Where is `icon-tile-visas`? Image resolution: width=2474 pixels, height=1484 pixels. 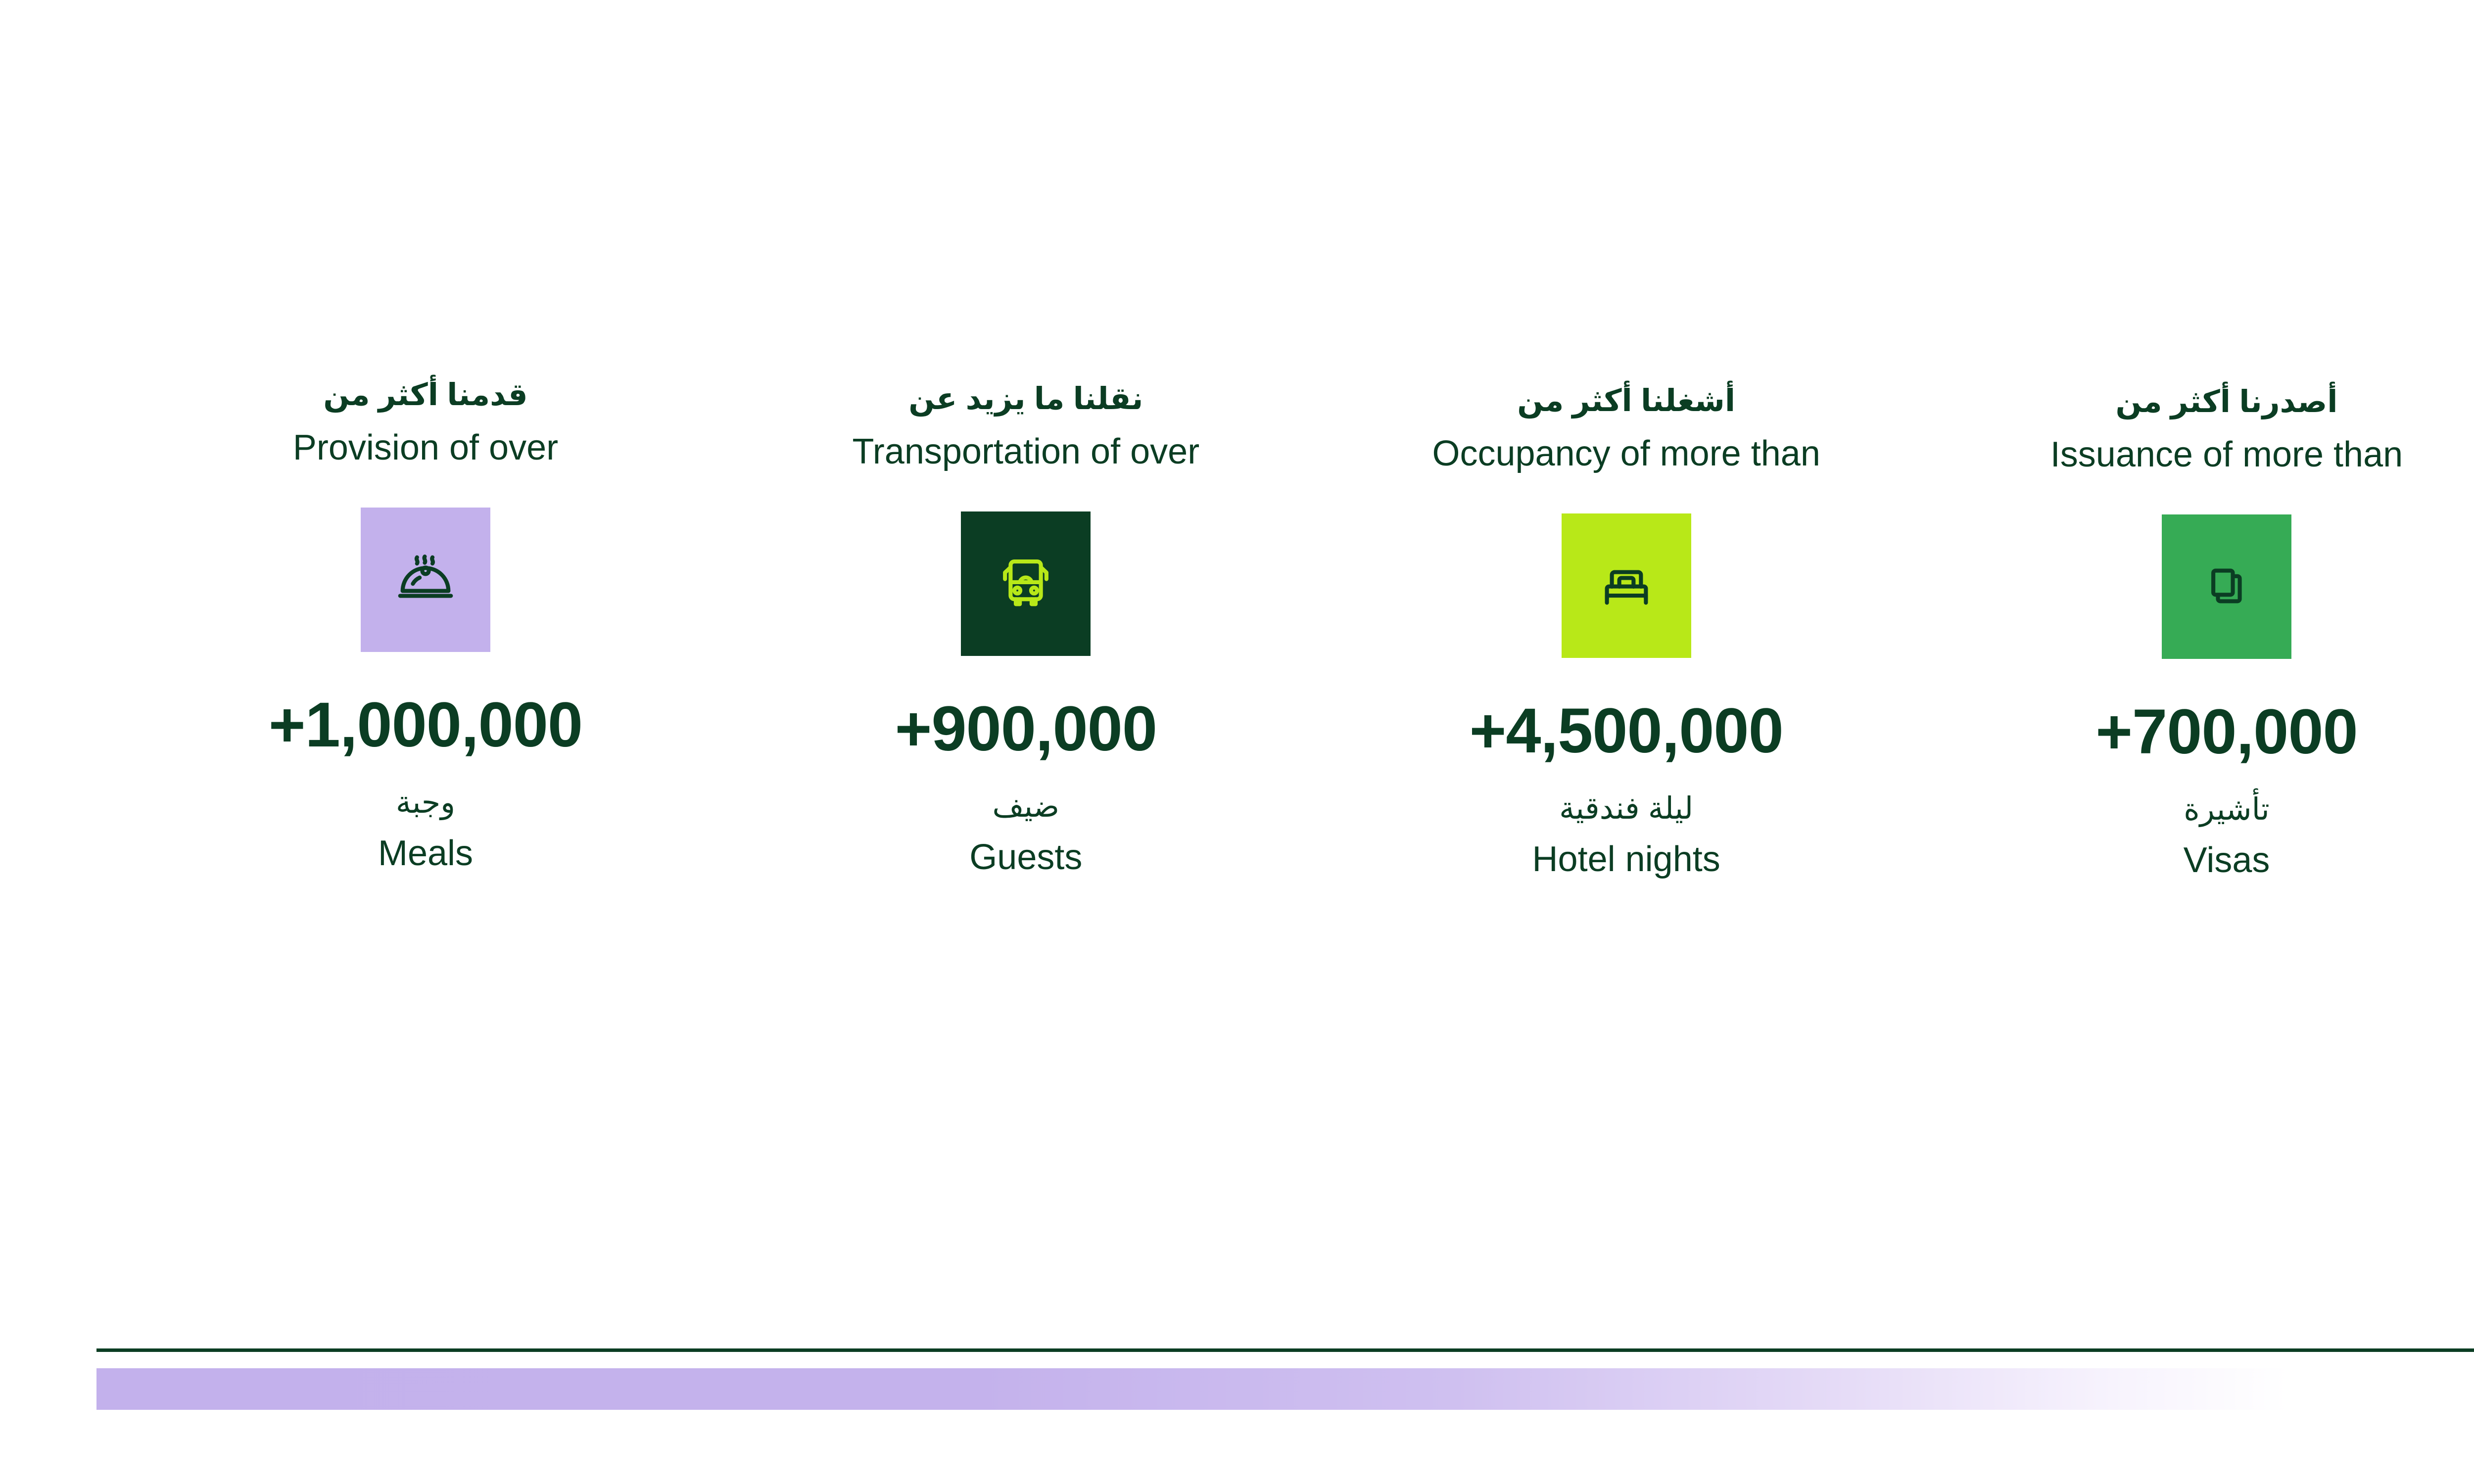 icon-tile-visas is located at coordinates (2226, 586).